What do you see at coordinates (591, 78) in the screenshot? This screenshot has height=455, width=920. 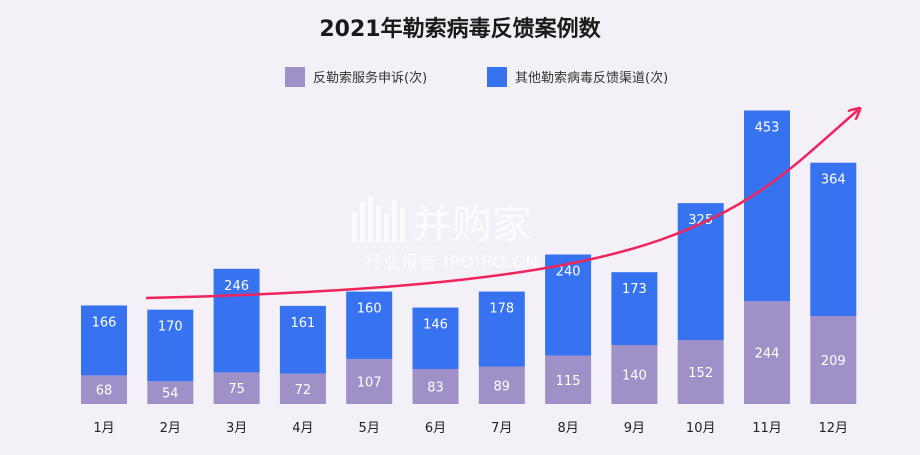 I see `legend-label-other: 其他勒索病毒反馈渠道(次)` at bounding box center [591, 78].